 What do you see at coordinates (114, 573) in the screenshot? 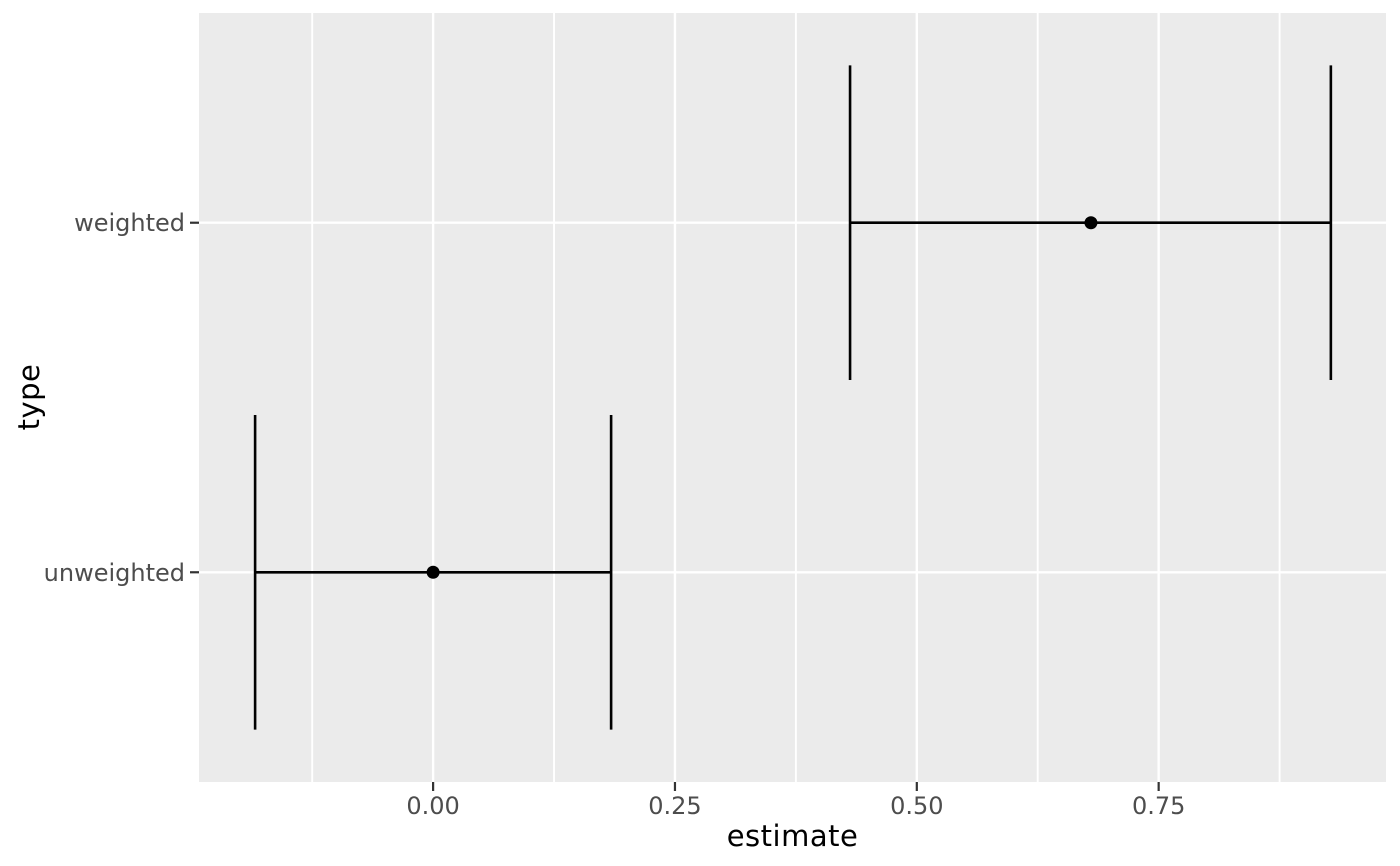
I see `y-tick-label-unweighted: unweighted` at bounding box center [114, 573].